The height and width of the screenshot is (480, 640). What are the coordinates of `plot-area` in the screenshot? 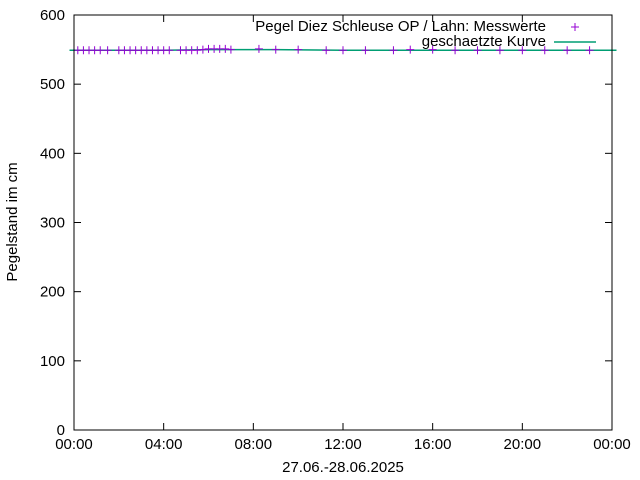 It's located at (343, 49).